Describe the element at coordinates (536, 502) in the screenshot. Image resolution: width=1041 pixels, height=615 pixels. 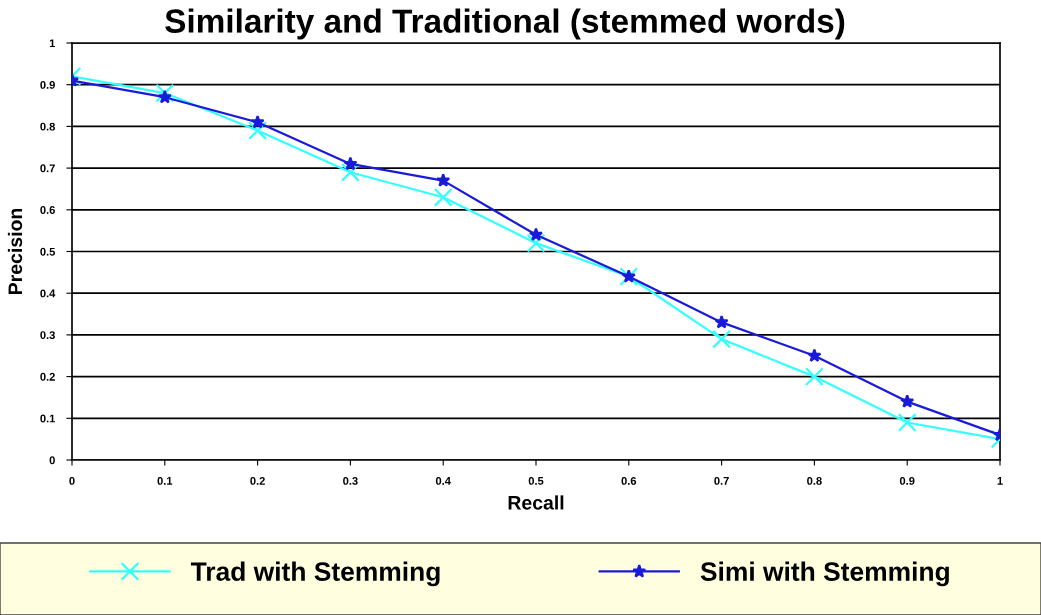
I see `x-axis-title: Recall` at that location.